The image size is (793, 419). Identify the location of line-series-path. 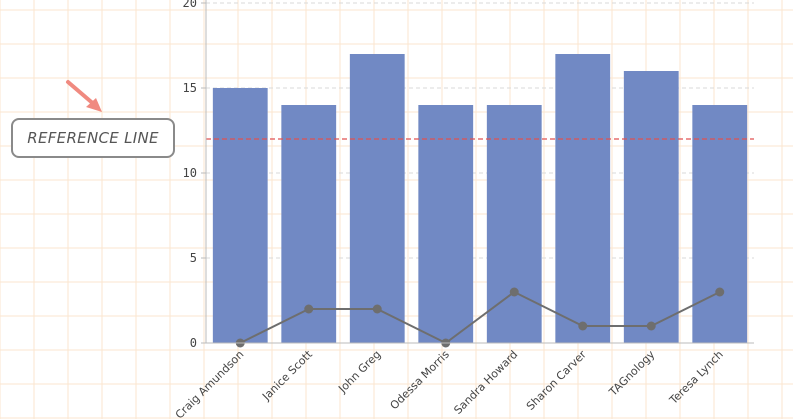
(480, 317).